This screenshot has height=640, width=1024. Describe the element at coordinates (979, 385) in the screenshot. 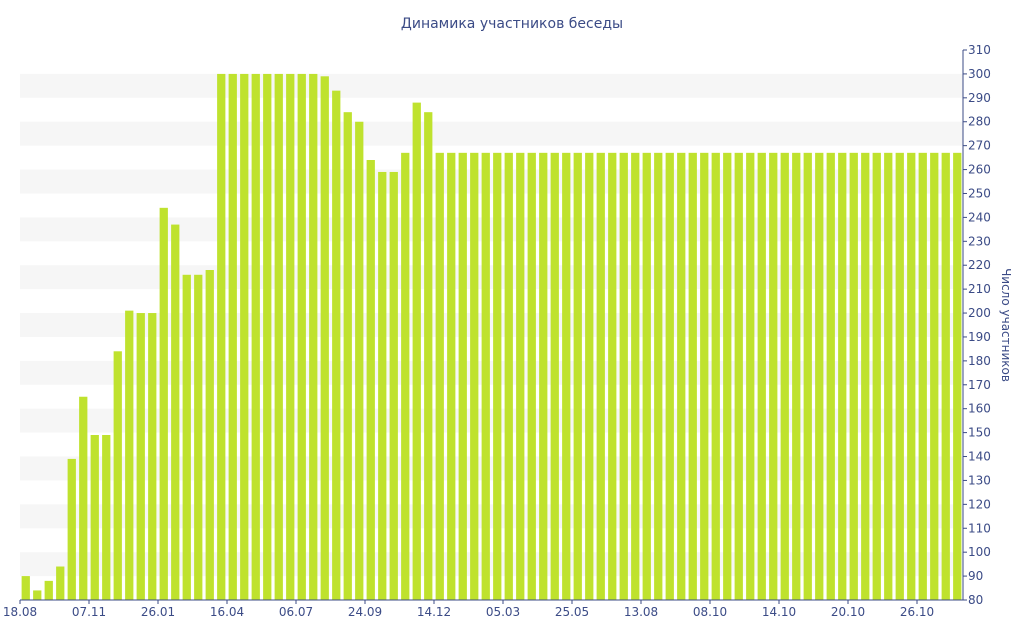

I see `y-tick-label: 170` at that location.